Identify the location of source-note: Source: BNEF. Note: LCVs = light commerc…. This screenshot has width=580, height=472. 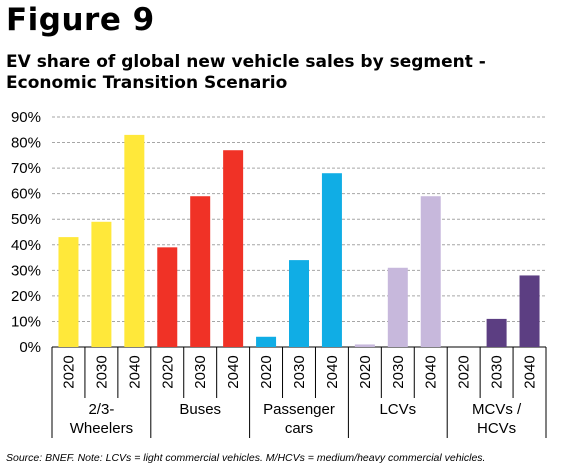
(246, 458).